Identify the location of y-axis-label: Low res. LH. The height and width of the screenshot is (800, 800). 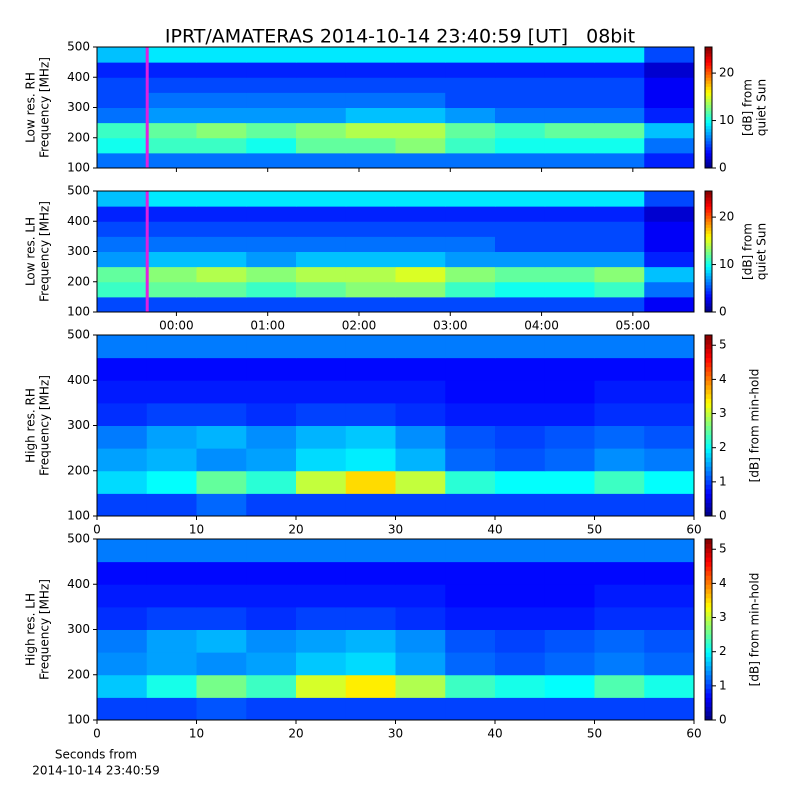
(31, 251).